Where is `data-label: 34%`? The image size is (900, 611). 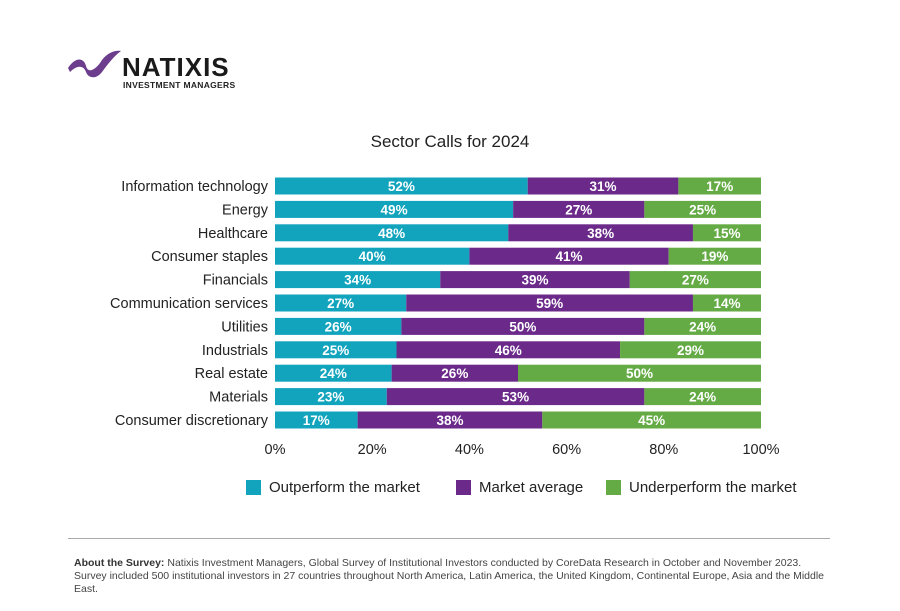 data-label: 34% is located at coordinates (357, 280).